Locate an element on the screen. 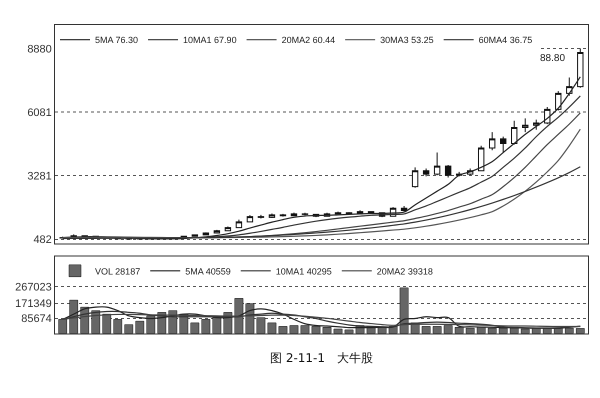  y-tick-label: 8880 is located at coordinates (39, 49).